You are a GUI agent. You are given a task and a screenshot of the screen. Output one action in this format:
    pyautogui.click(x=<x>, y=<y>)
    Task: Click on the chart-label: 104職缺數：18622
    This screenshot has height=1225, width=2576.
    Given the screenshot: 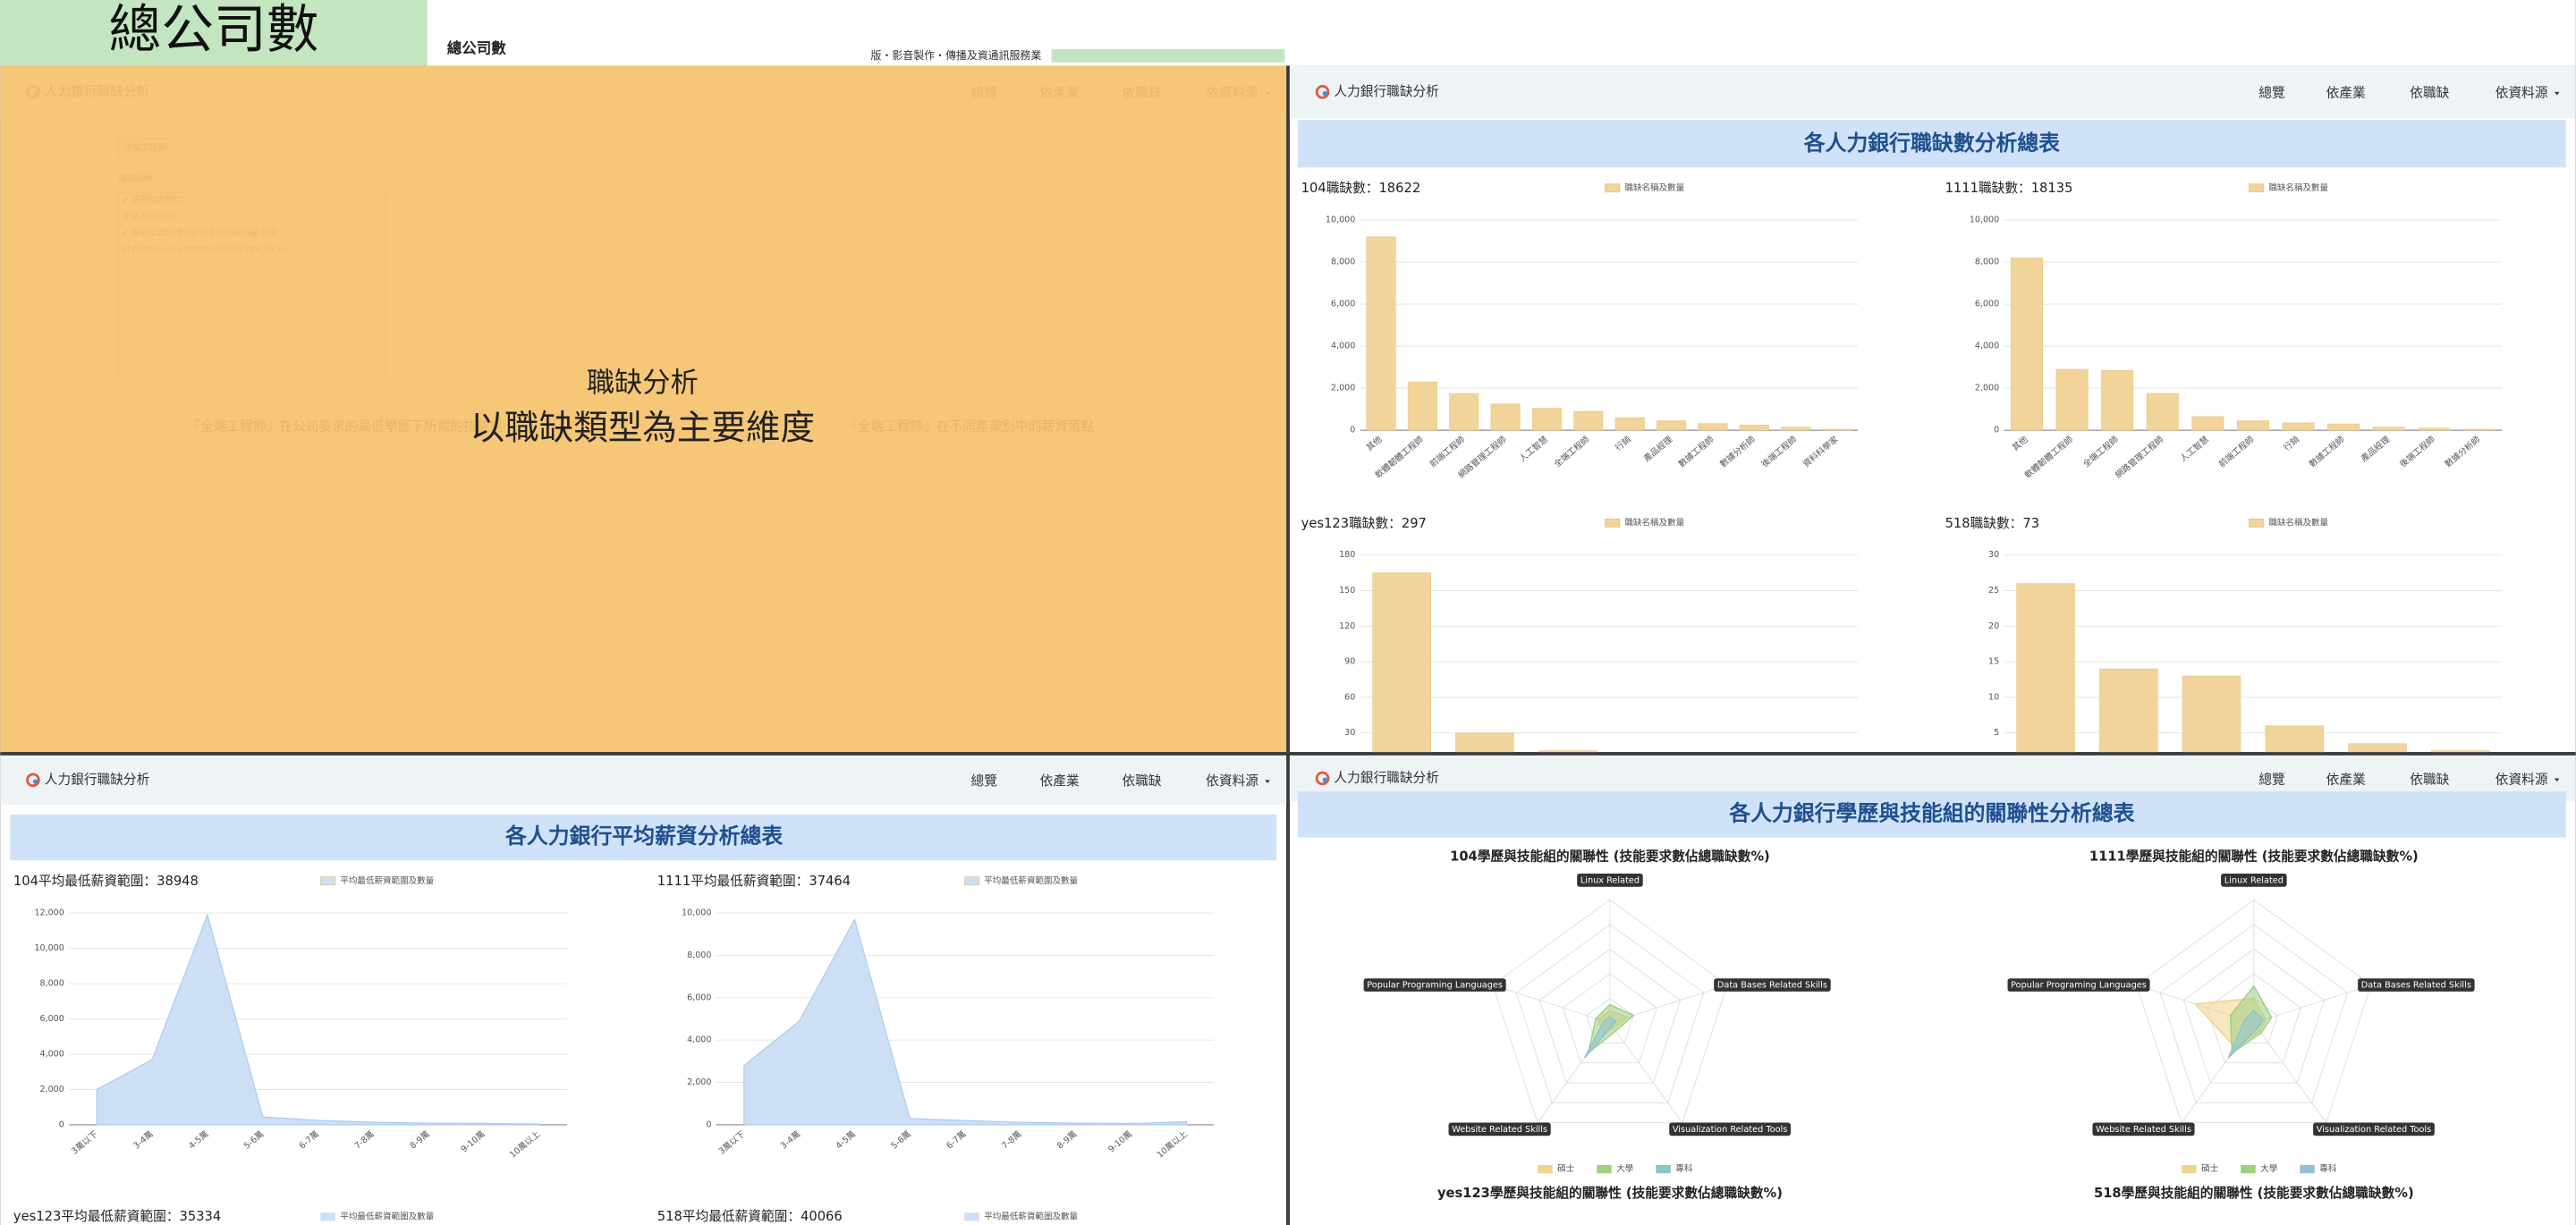 What is the action you would take?
    pyautogui.click(x=1361, y=188)
    